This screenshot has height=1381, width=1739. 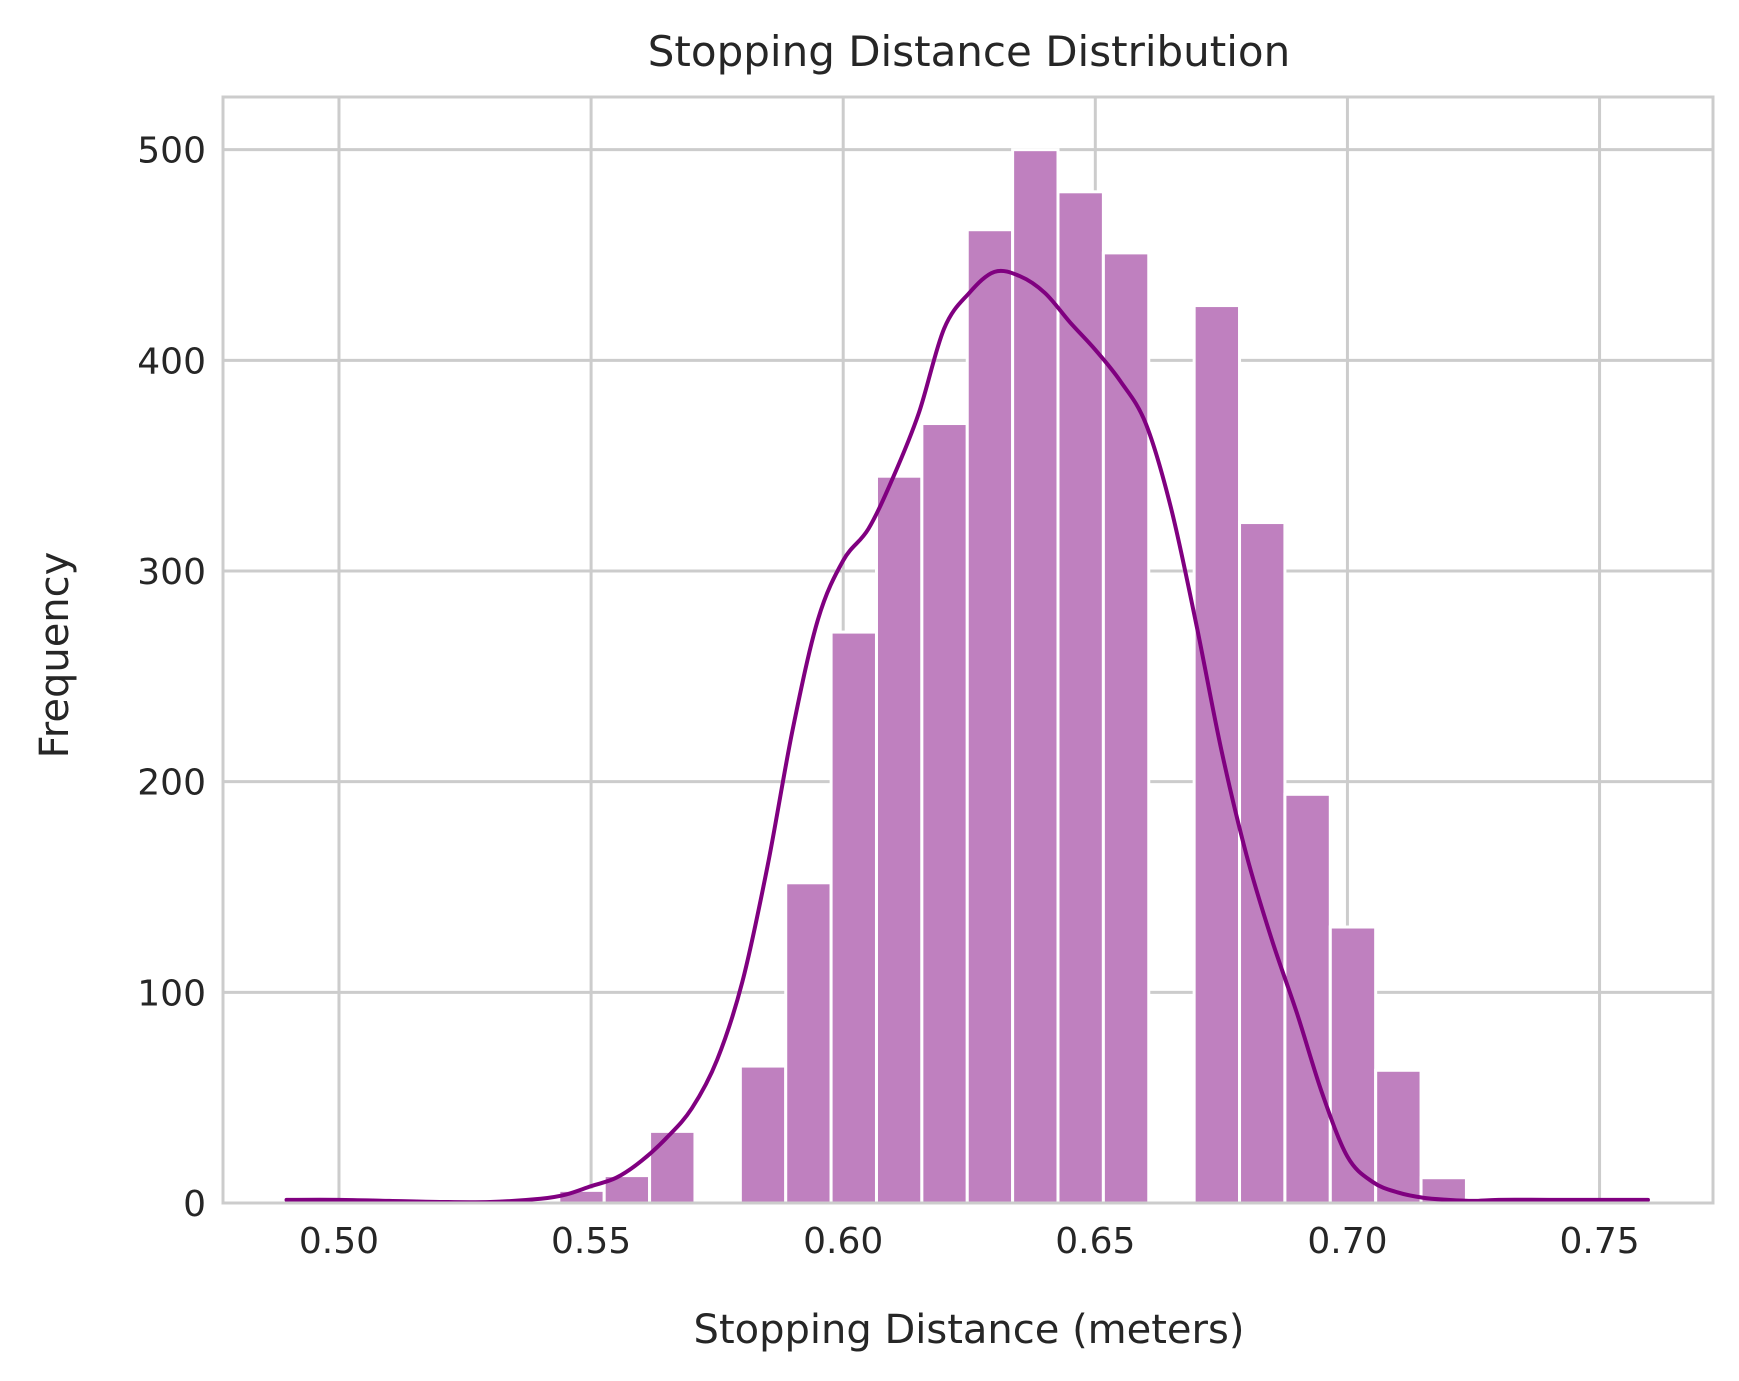 I want to click on y-tick-label: 200, so click(x=171, y=783).